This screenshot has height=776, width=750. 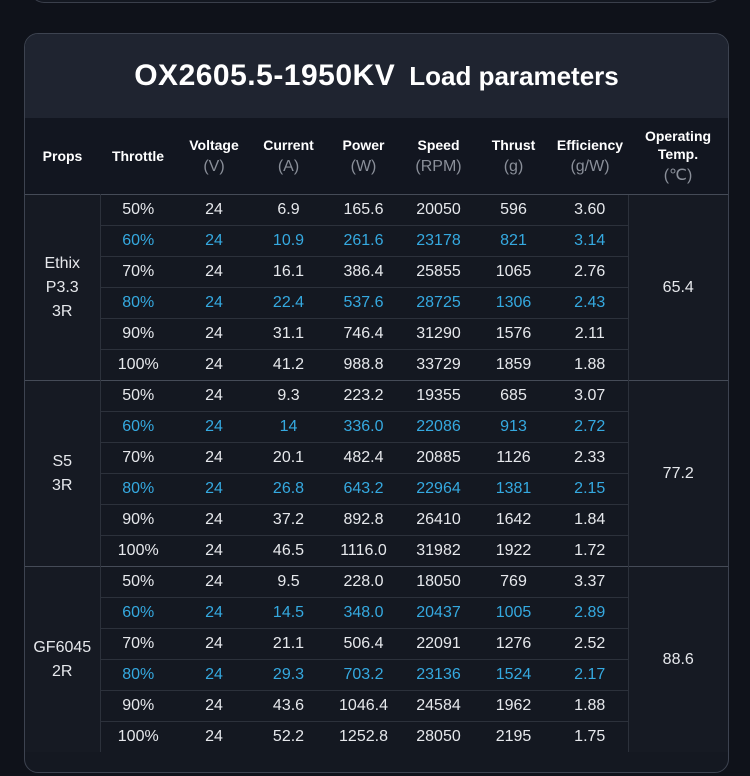 I want to click on cell-power: 506.4, so click(x=363, y=644).